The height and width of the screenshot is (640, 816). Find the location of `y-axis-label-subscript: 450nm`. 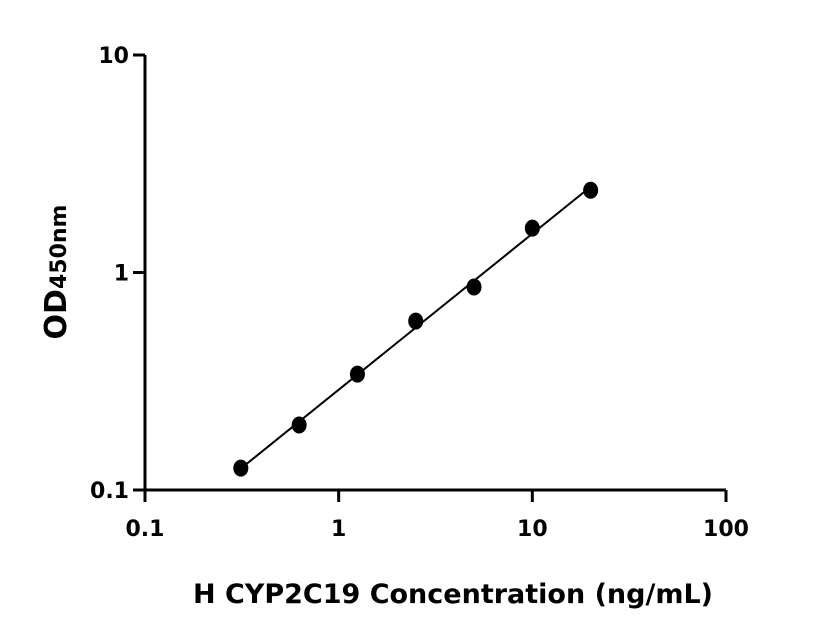

y-axis-label-subscript: 450nm is located at coordinates (59, 247).